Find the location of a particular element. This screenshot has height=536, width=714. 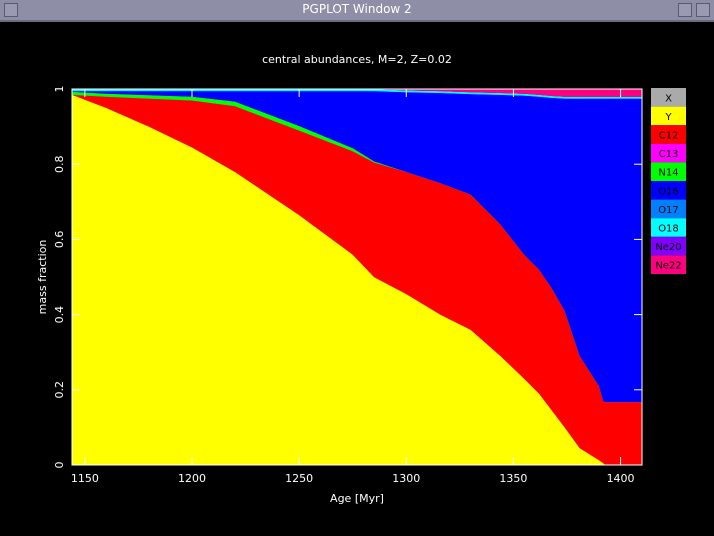

minimize-button is located at coordinates (685, 10).